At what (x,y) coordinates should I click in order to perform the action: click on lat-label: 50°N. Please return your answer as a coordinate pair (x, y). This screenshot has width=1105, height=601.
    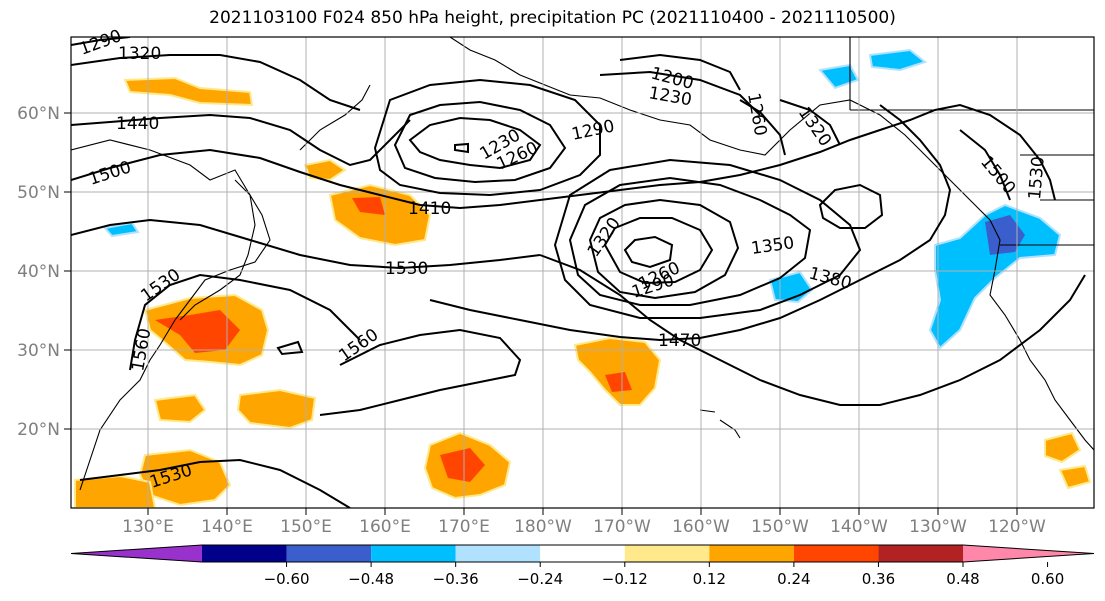
    Looking at the image, I should click on (38, 193).